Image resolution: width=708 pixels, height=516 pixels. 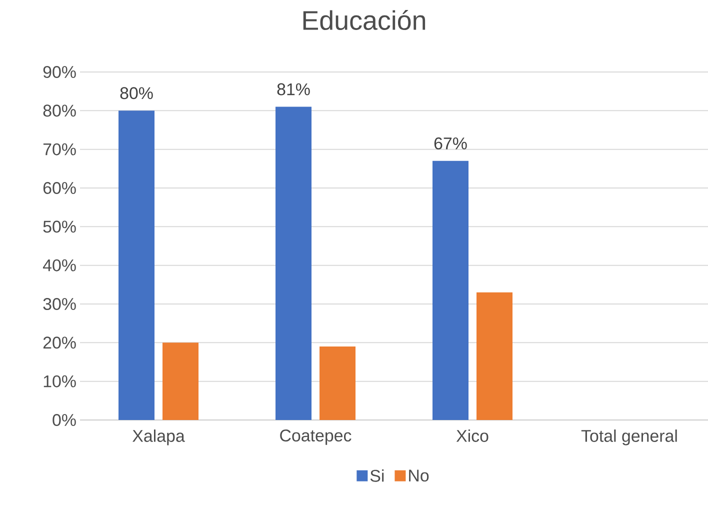 What do you see at coordinates (60, 381) in the screenshot?
I see `y-tick-label: 10%` at bounding box center [60, 381].